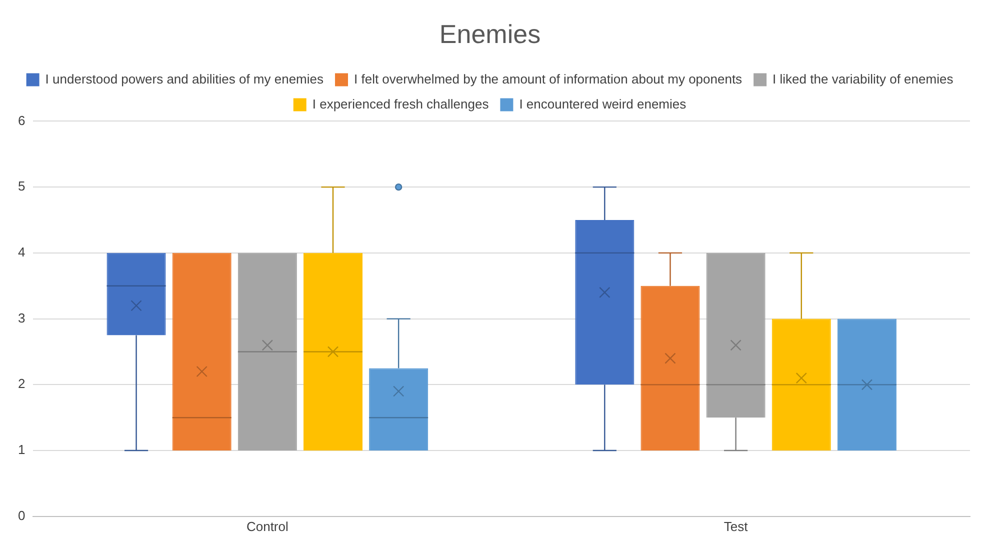  Describe the element at coordinates (490, 33) in the screenshot. I see `chart-title: Enemies` at that location.